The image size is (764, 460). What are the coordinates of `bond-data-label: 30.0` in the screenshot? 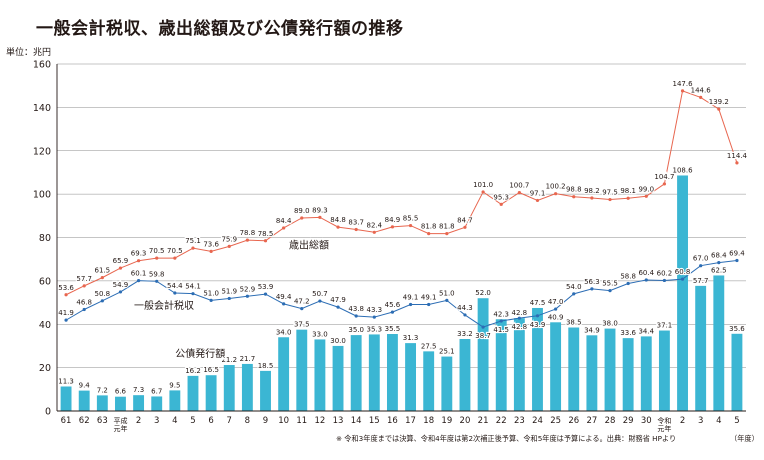 It's located at (338, 341).